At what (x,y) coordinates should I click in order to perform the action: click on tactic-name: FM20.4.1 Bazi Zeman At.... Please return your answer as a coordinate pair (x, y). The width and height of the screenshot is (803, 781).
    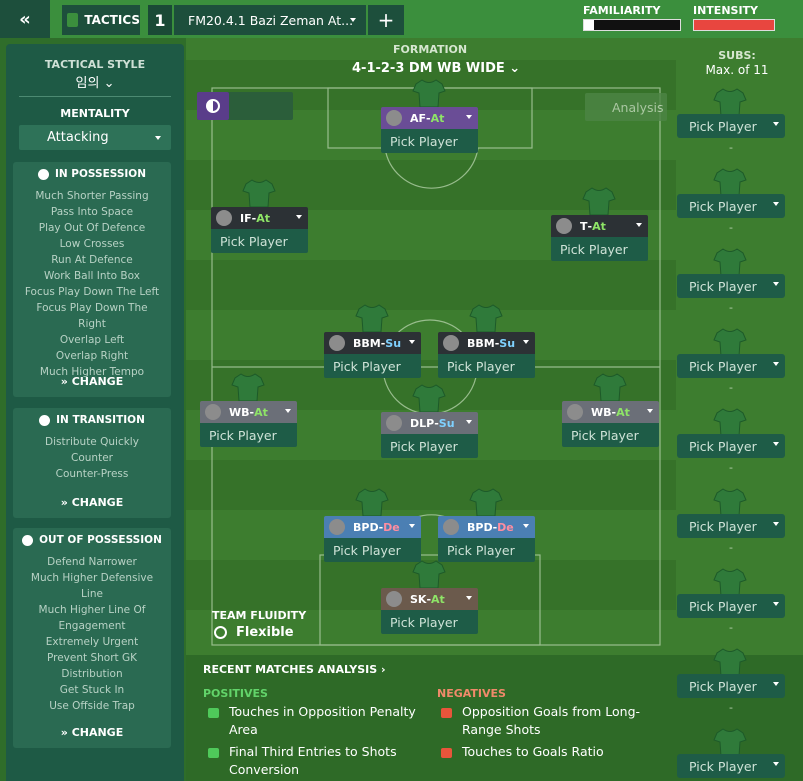
    Looking at the image, I should click on (271, 20).